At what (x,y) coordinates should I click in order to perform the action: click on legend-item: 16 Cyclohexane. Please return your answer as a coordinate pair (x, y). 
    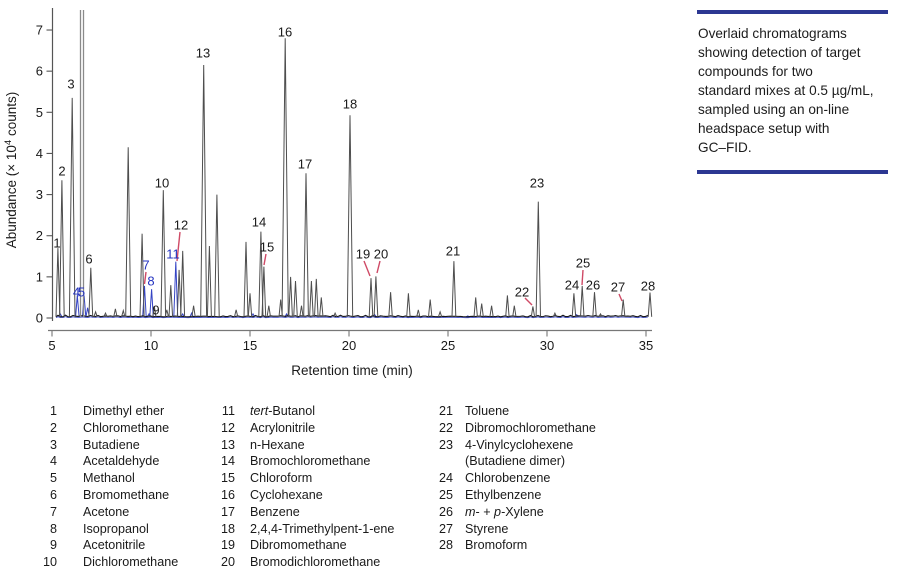
    Looking at the image, I should click on (304, 495).